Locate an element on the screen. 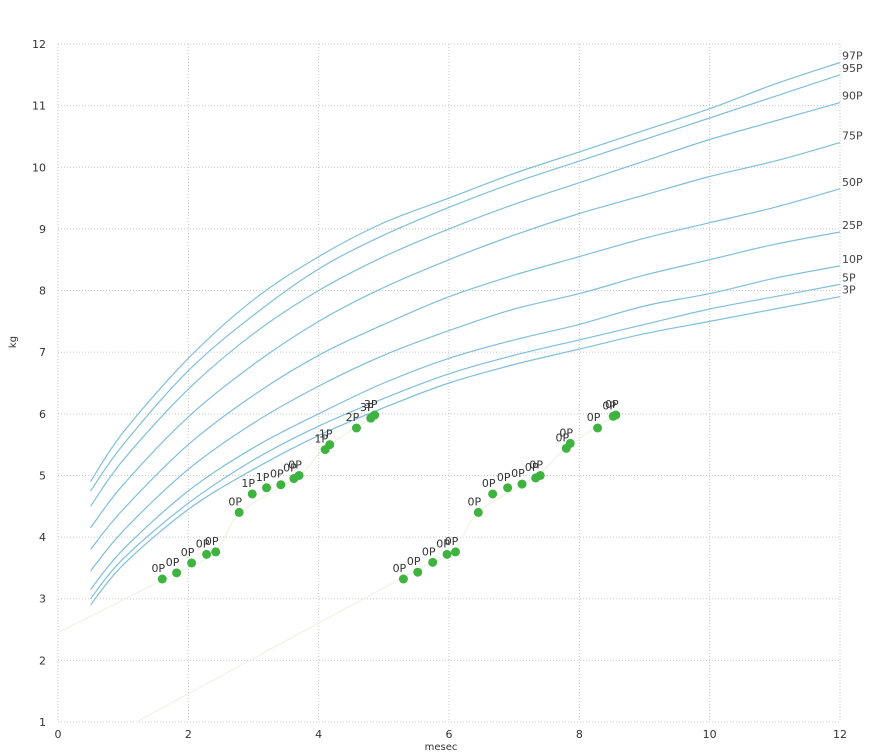 Image resolution: width=871 pixels, height=754 pixels. y-tick-label: 8 is located at coordinates (42, 291).